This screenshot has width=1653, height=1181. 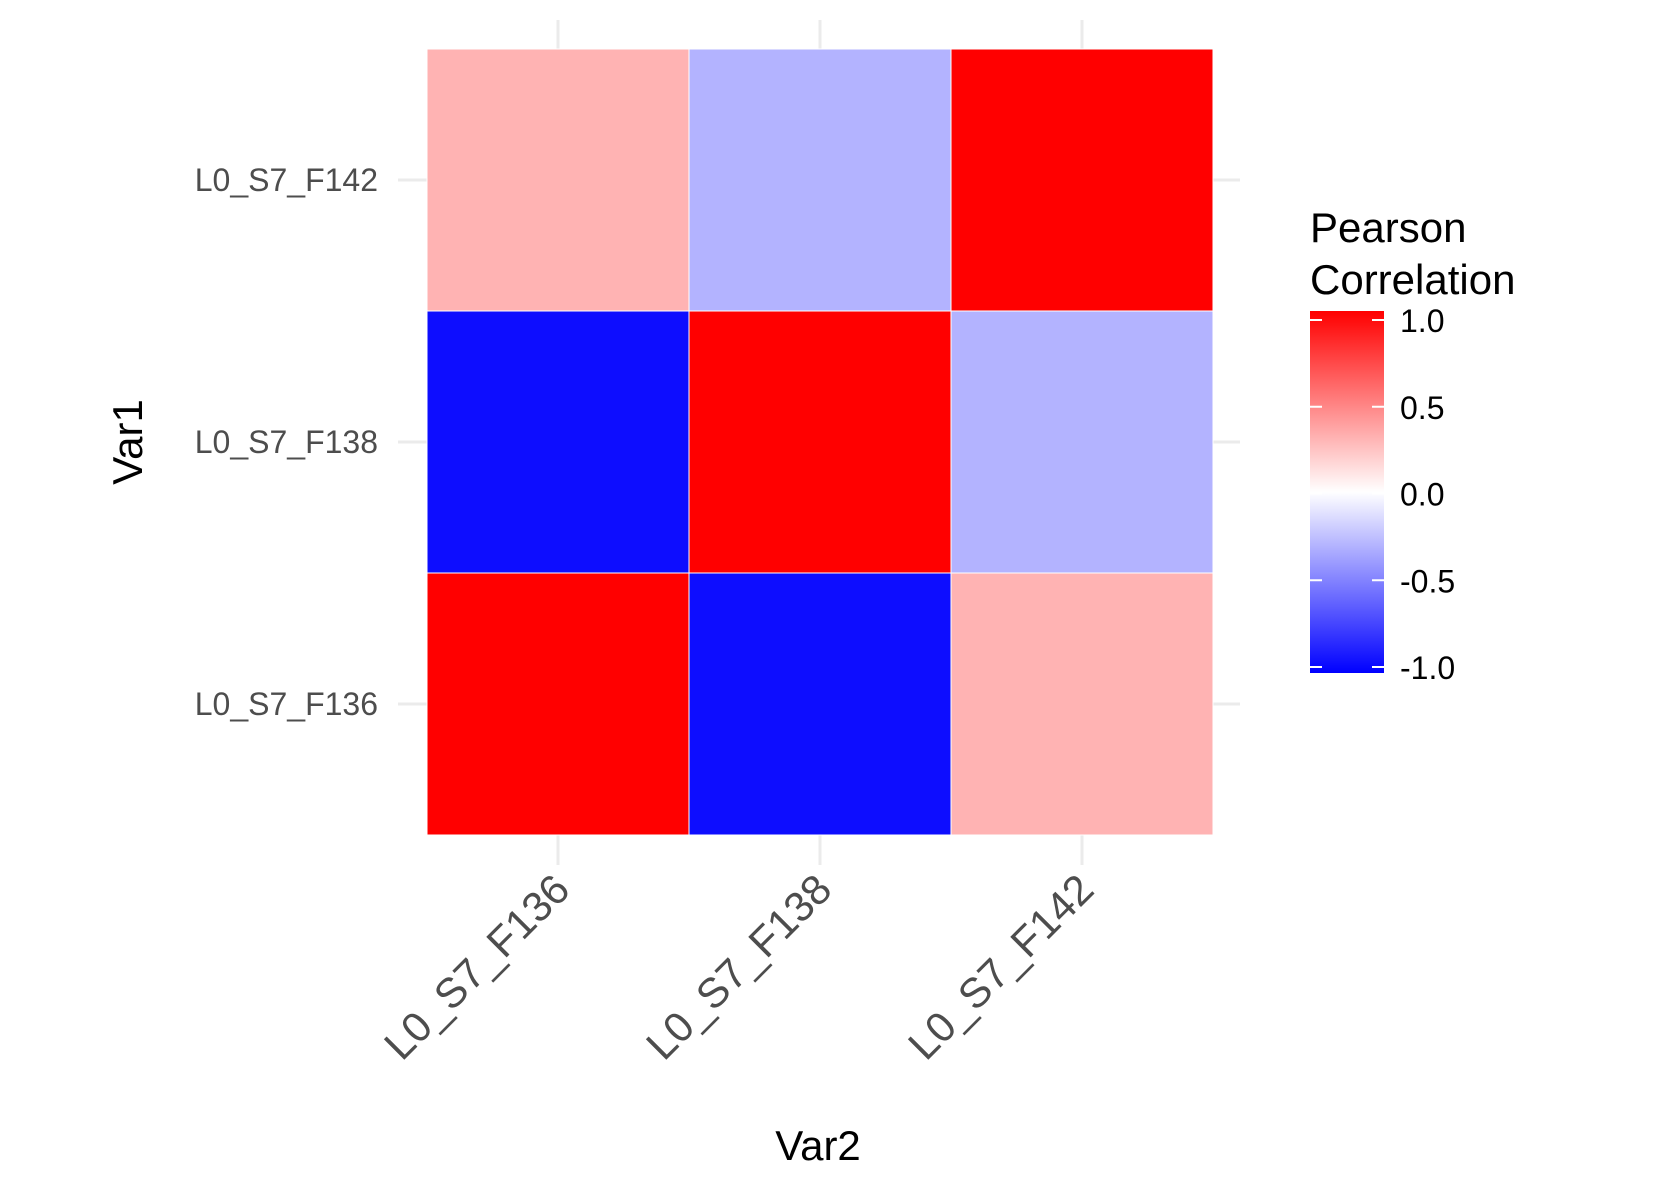 What do you see at coordinates (476, 966) in the screenshot?
I see `x-tick-label: L0_S7_F136` at bounding box center [476, 966].